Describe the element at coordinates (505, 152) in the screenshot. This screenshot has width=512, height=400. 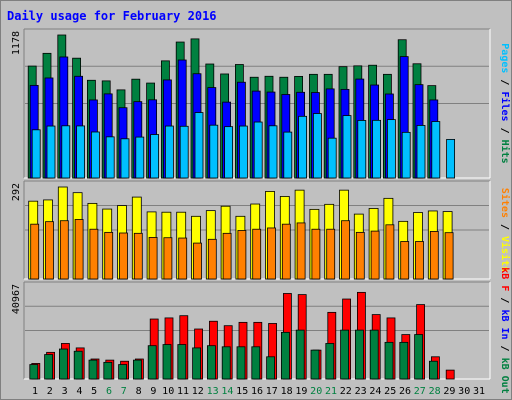
I see `legend-entry: Hits` at that location.